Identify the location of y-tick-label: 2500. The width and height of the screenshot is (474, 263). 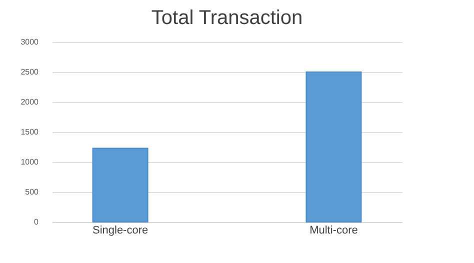
(30, 72).